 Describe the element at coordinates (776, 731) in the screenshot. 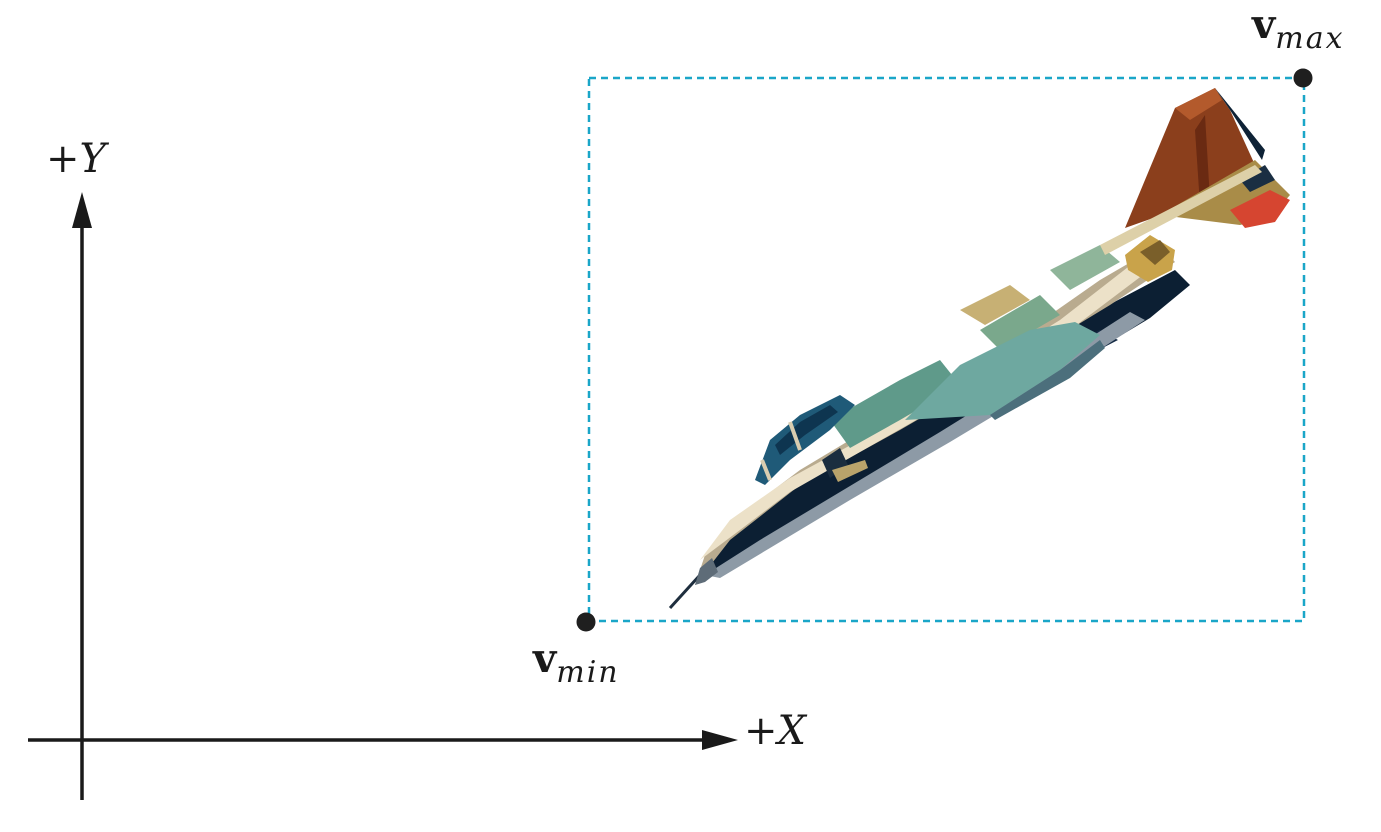

I see `x-axis-label: +X` at that location.